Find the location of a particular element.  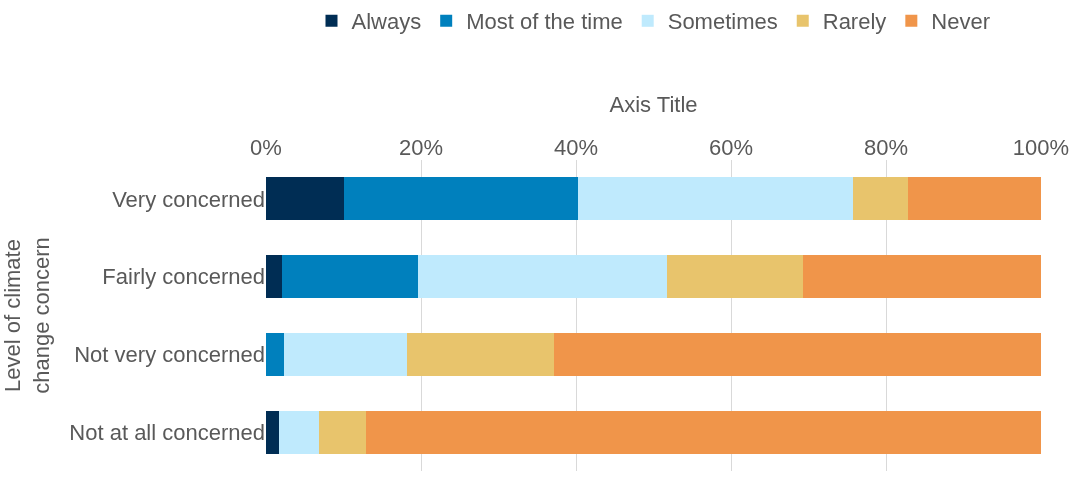

legend-label: Rarely is located at coordinates (854, 22).